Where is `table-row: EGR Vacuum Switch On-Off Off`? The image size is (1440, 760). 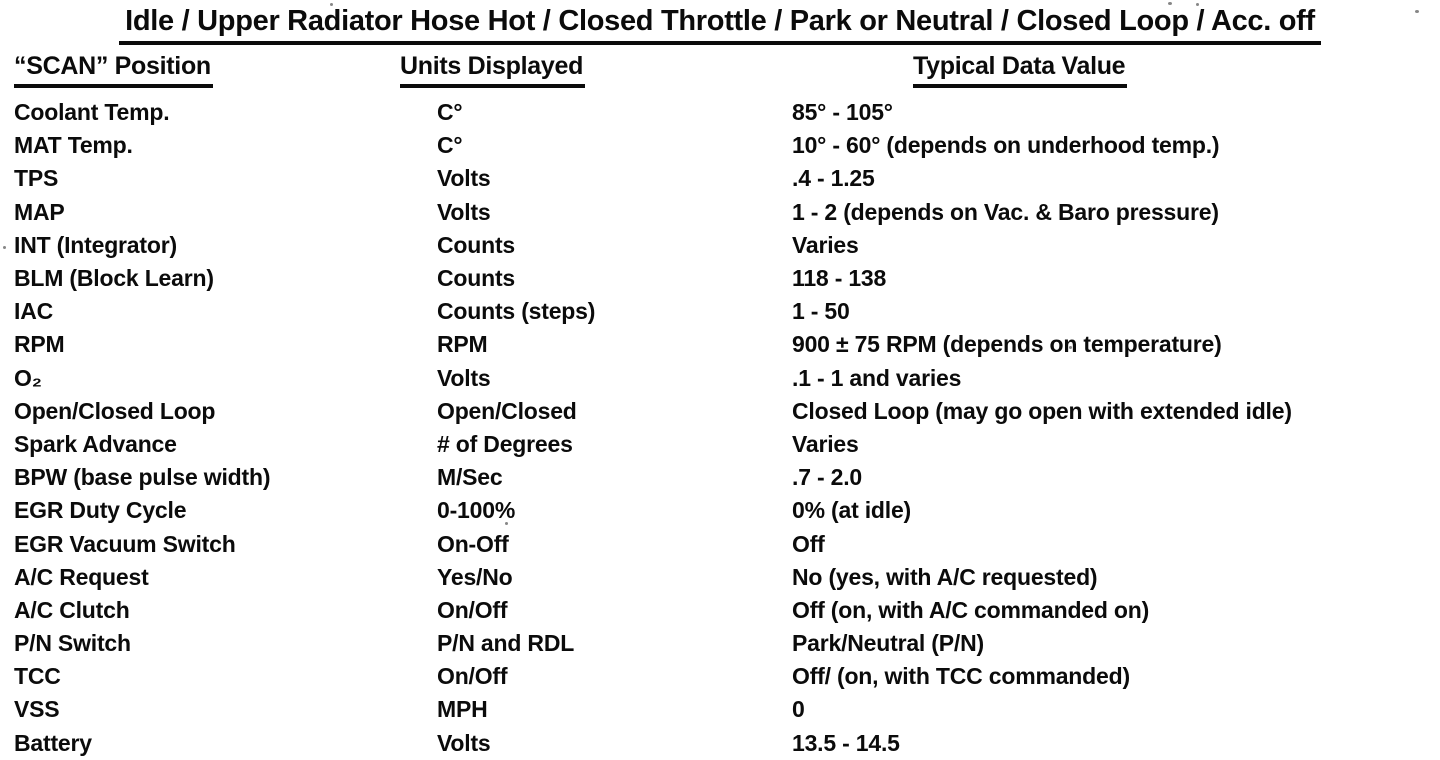
table-row: EGR Vacuum Switch On-Off Off is located at coordinates (727, 543).